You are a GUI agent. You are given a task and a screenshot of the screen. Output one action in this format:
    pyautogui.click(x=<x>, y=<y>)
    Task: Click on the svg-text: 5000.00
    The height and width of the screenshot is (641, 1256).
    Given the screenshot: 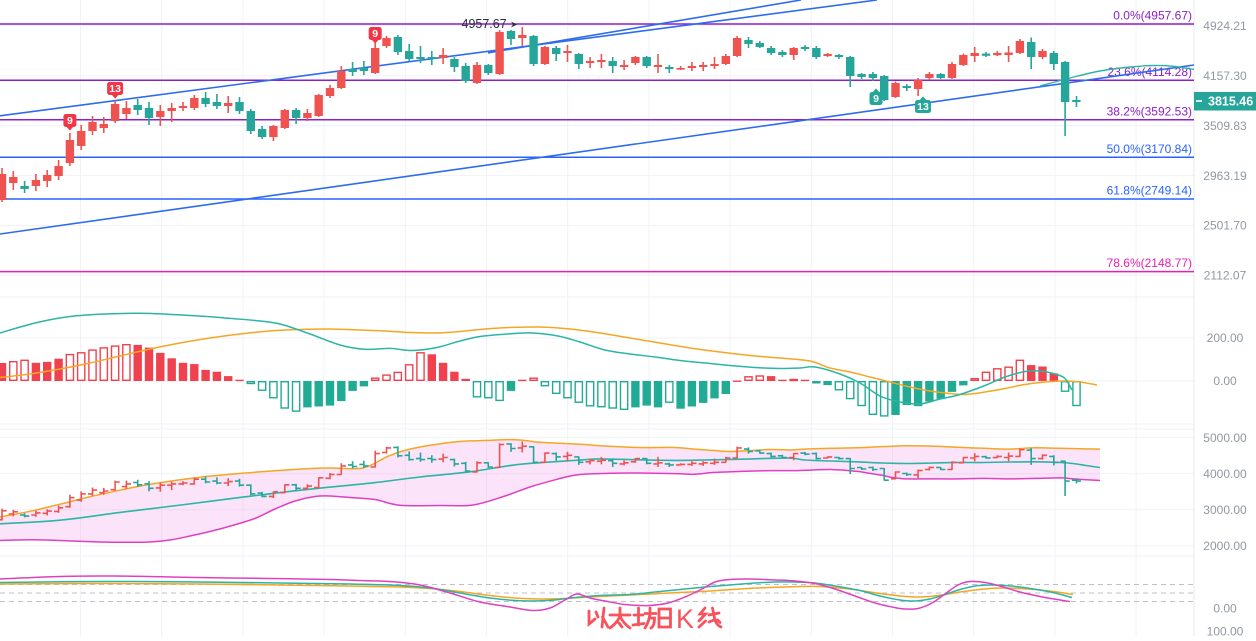 What is the action you would take?
    pyautogui.click(x=1225, y=438)
    